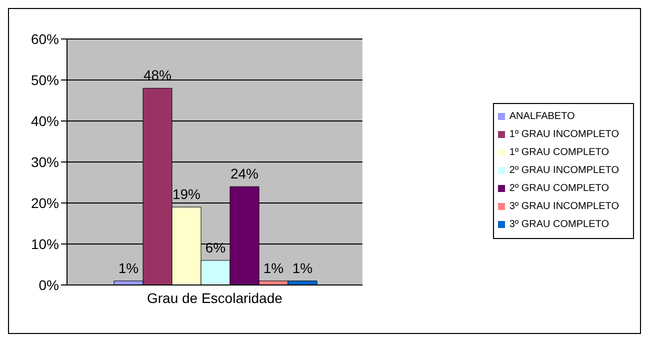  I want to click on y-tick-label: 30%, so click(44, 162).